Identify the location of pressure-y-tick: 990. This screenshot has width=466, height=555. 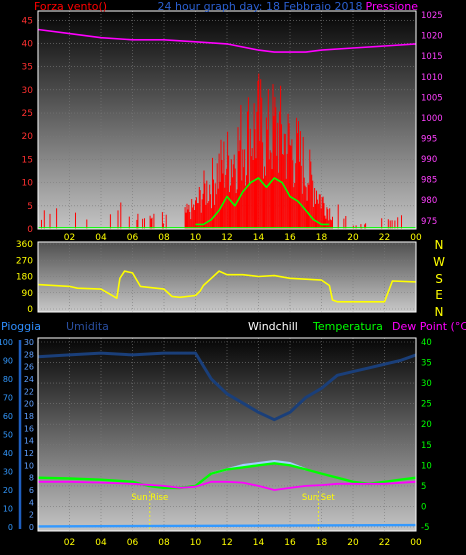
(429, 160).